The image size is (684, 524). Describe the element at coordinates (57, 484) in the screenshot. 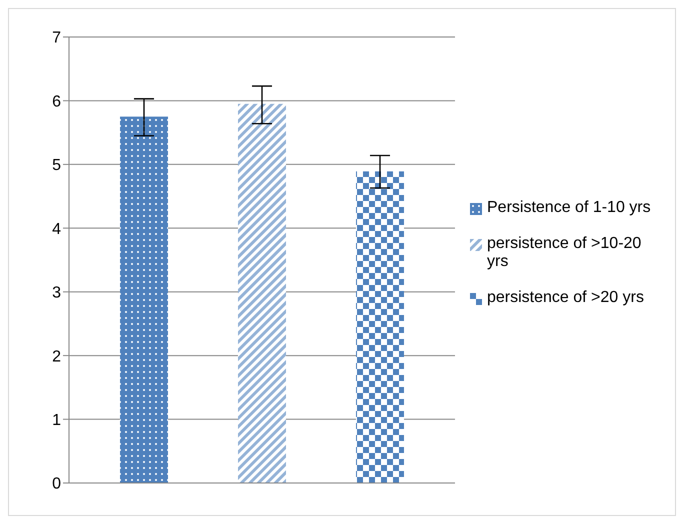

I see `y-tick-label: 0` at that location.